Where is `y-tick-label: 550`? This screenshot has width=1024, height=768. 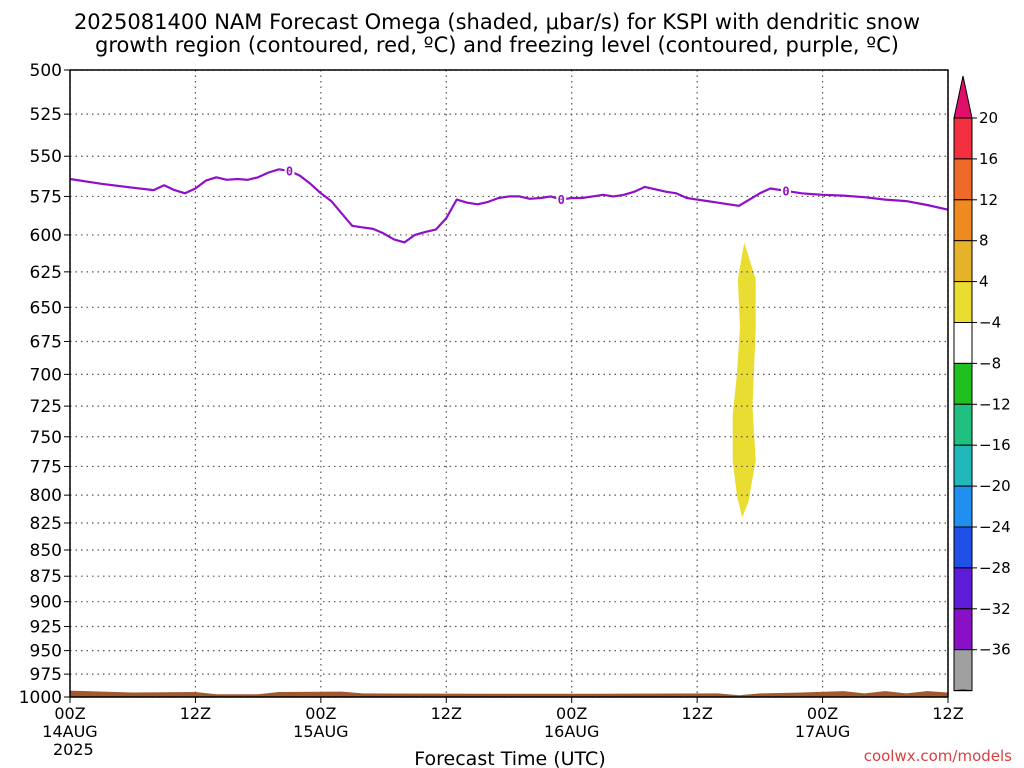
y-tick-label: 550 is located at coordinates (46, 157).